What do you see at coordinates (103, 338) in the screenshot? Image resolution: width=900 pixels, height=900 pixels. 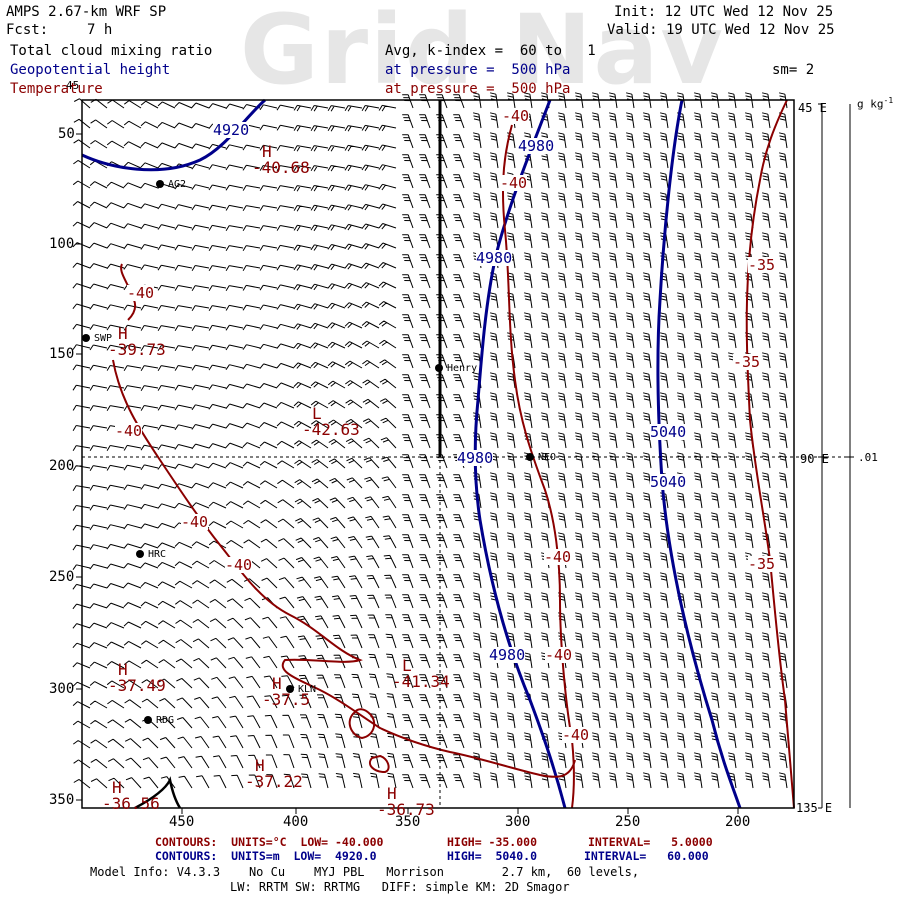 I see `station-label: SWP` at bounding box center [103, 338].